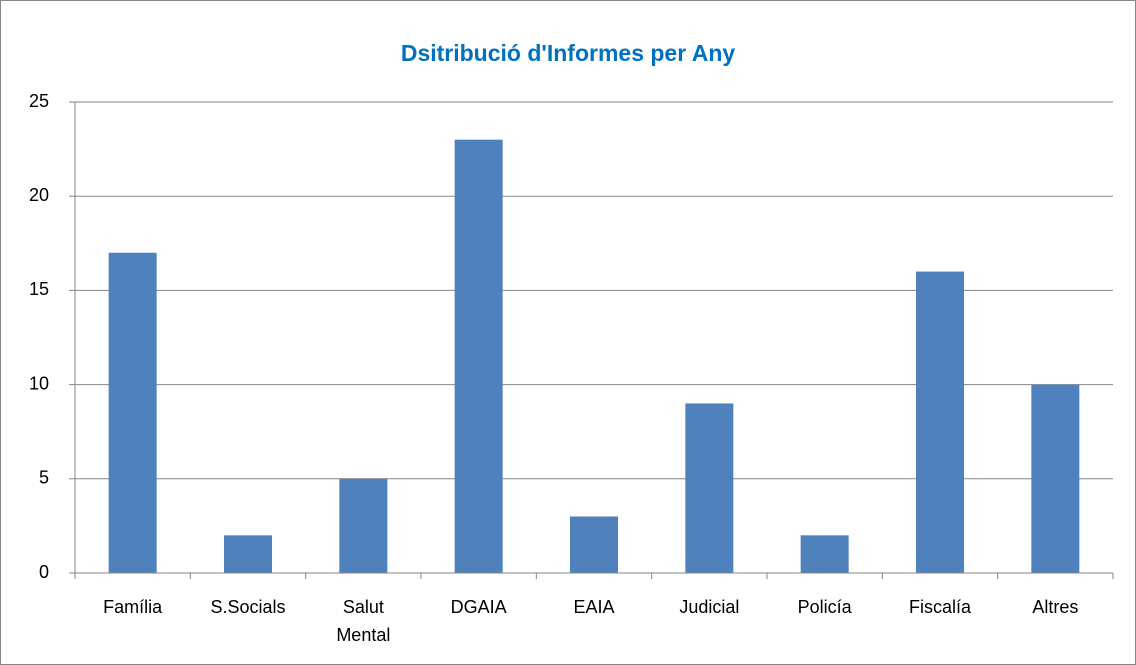 The image size is (1136, 665). Describe the element at coordinates (478, 607) in the screenshot. I see `x-tick-label: DGAIA` at that location.